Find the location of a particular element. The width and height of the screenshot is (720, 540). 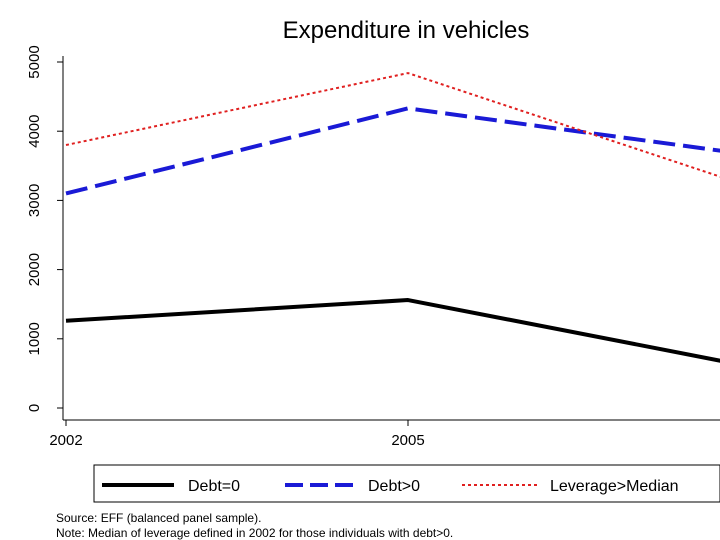

y-tick-label: 2000 is located at coordinates (34, 269).